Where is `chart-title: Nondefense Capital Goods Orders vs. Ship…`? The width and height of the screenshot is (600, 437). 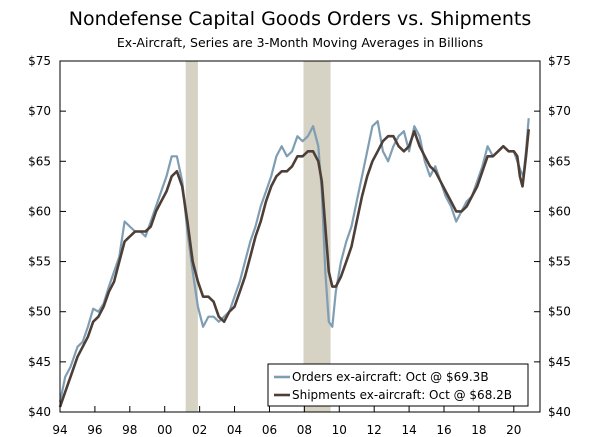
chart-title: Nondefense Capital Goods Orders vs. Ship… is located at coordinates (300, 19).